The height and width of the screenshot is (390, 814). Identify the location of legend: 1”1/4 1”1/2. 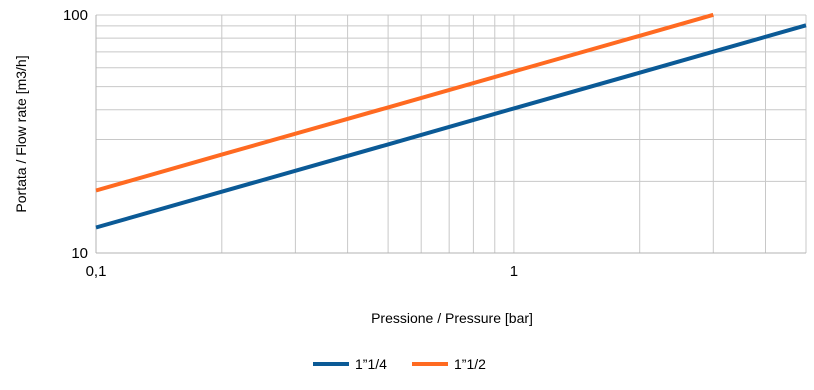
(399, 364).